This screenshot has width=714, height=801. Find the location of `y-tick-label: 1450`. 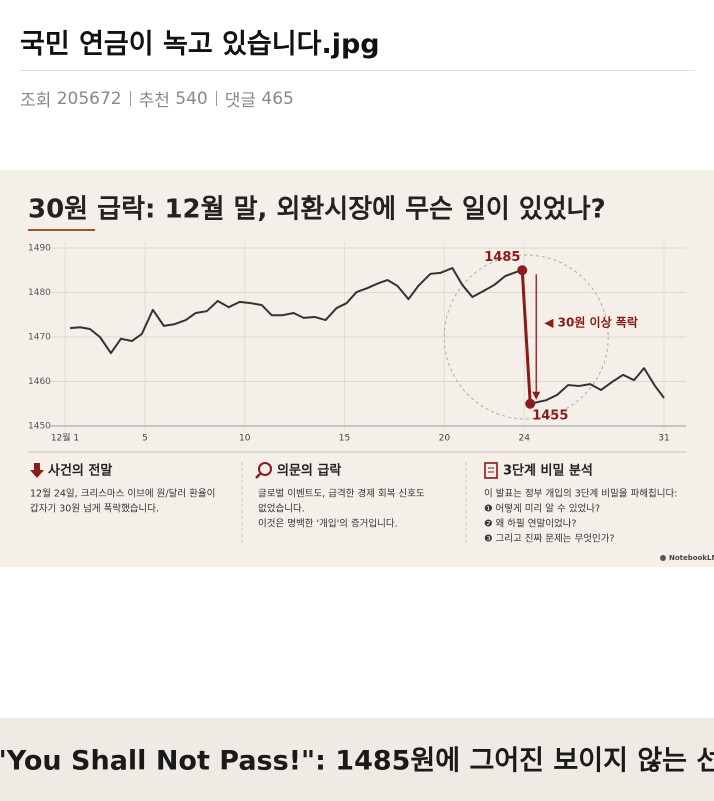

y-tick-label: 1450 is located at coordinates (39, 427).